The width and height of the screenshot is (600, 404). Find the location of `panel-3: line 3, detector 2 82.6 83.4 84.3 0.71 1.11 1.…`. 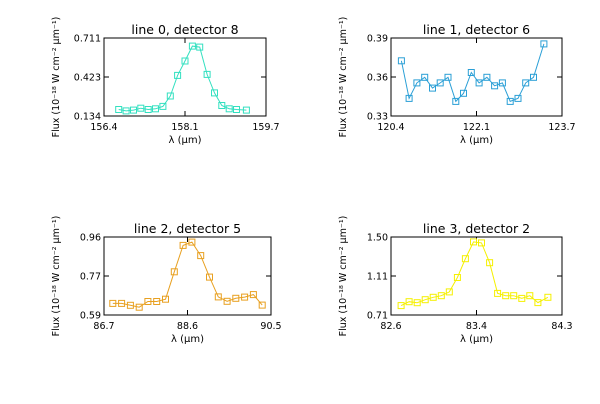

panel-3: line 3, detector 2 82.6 83.4 84.3 0.71 1.11 1.… is located at coordinates (455, 280).